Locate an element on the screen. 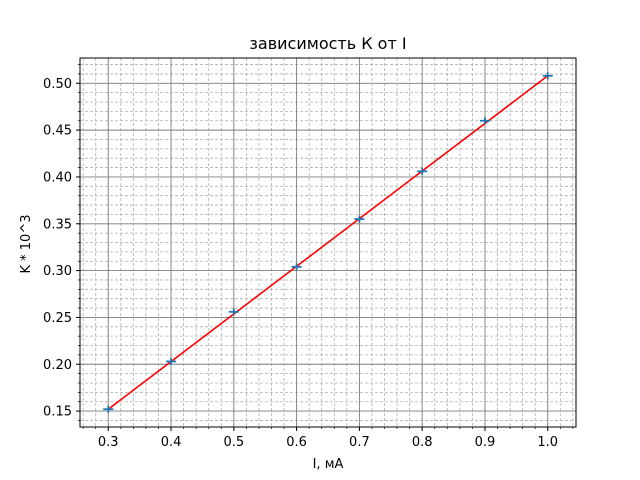  y-tick-label: 0.30 is located at coordinates (57, 271).